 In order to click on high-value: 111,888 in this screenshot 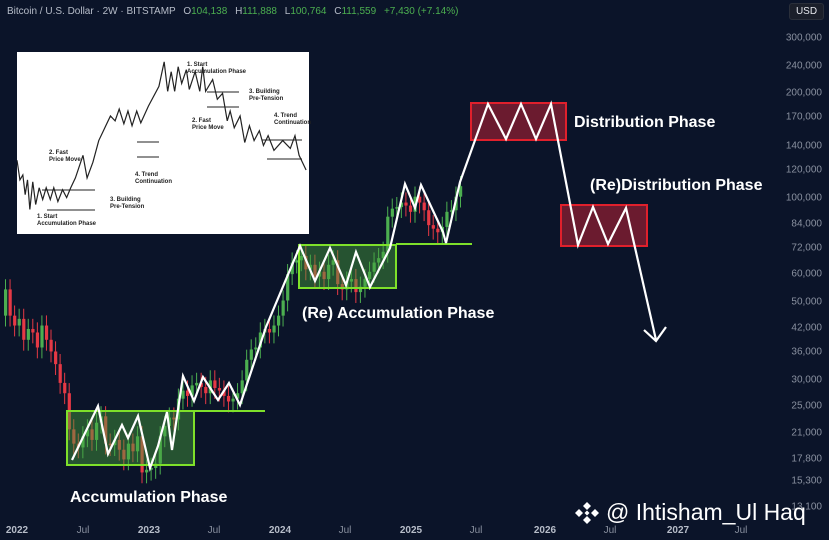, I will do `click(259, 11)`.